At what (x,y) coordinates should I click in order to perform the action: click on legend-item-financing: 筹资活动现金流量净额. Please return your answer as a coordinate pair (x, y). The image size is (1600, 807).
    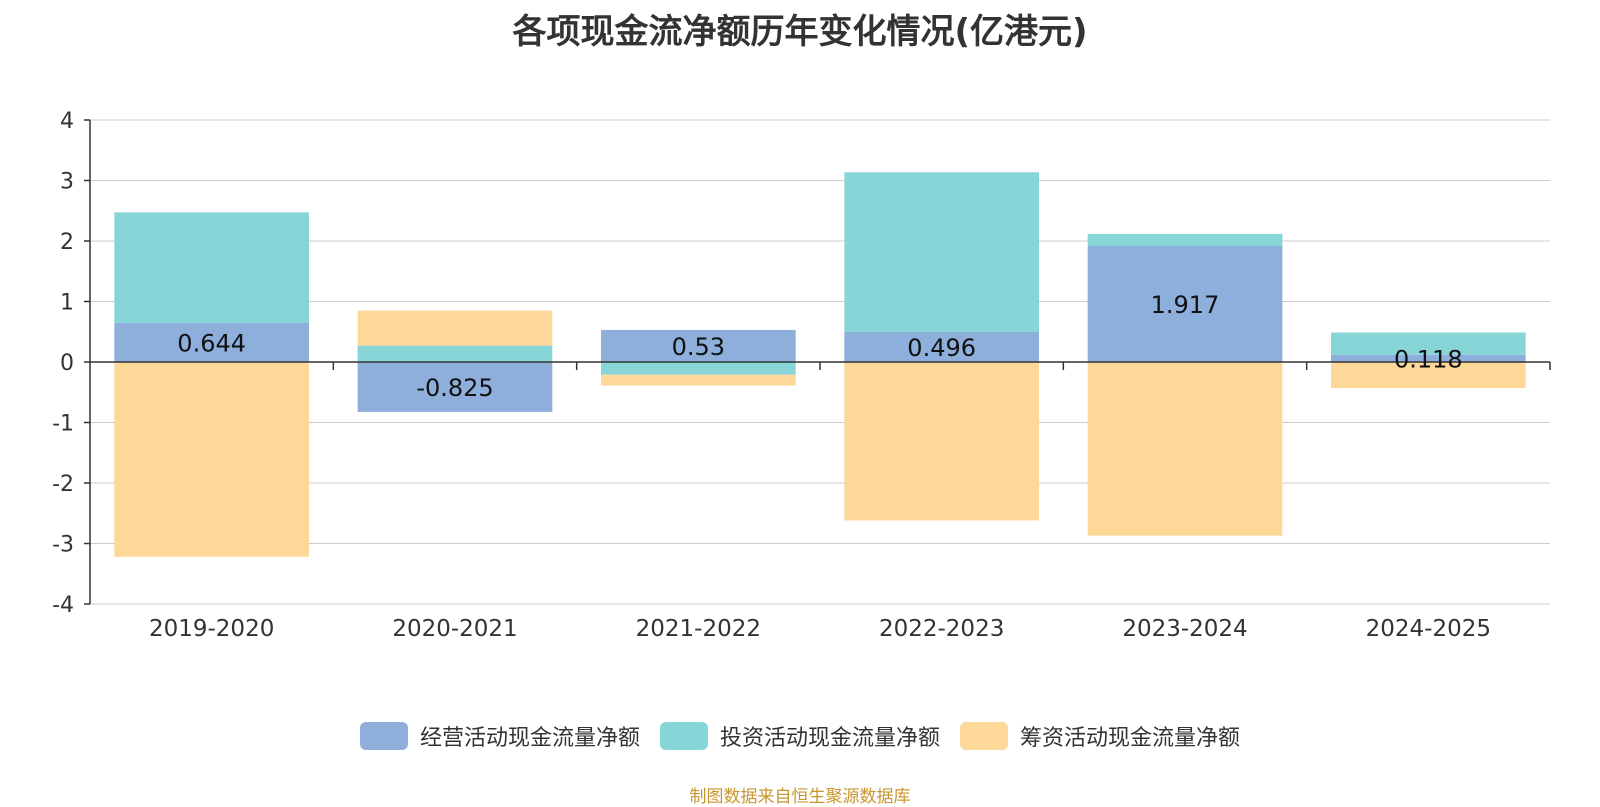
    Looking at the image, I should click on (1100, 736).